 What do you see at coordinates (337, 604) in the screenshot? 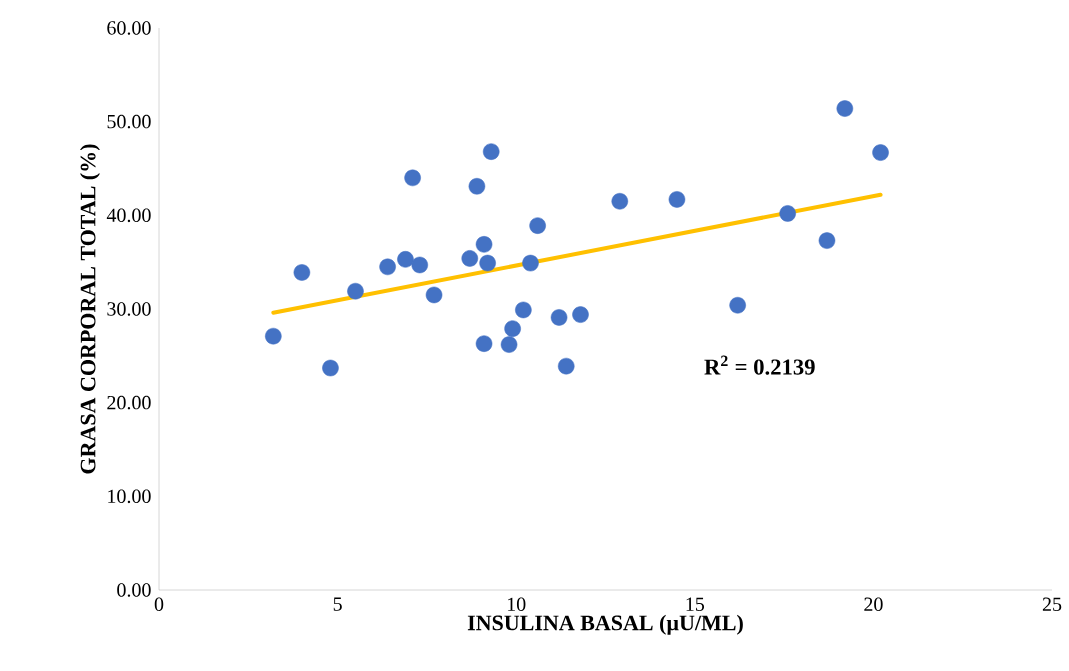
I see `x-tick-label: 5` at bounding box center [337, 604].